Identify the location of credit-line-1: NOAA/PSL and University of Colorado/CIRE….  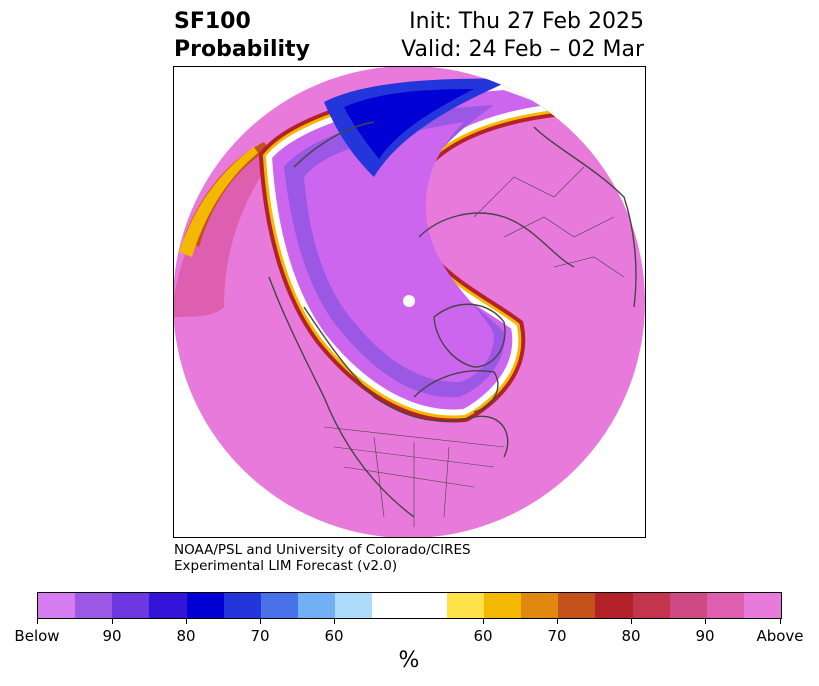
(322, 550).